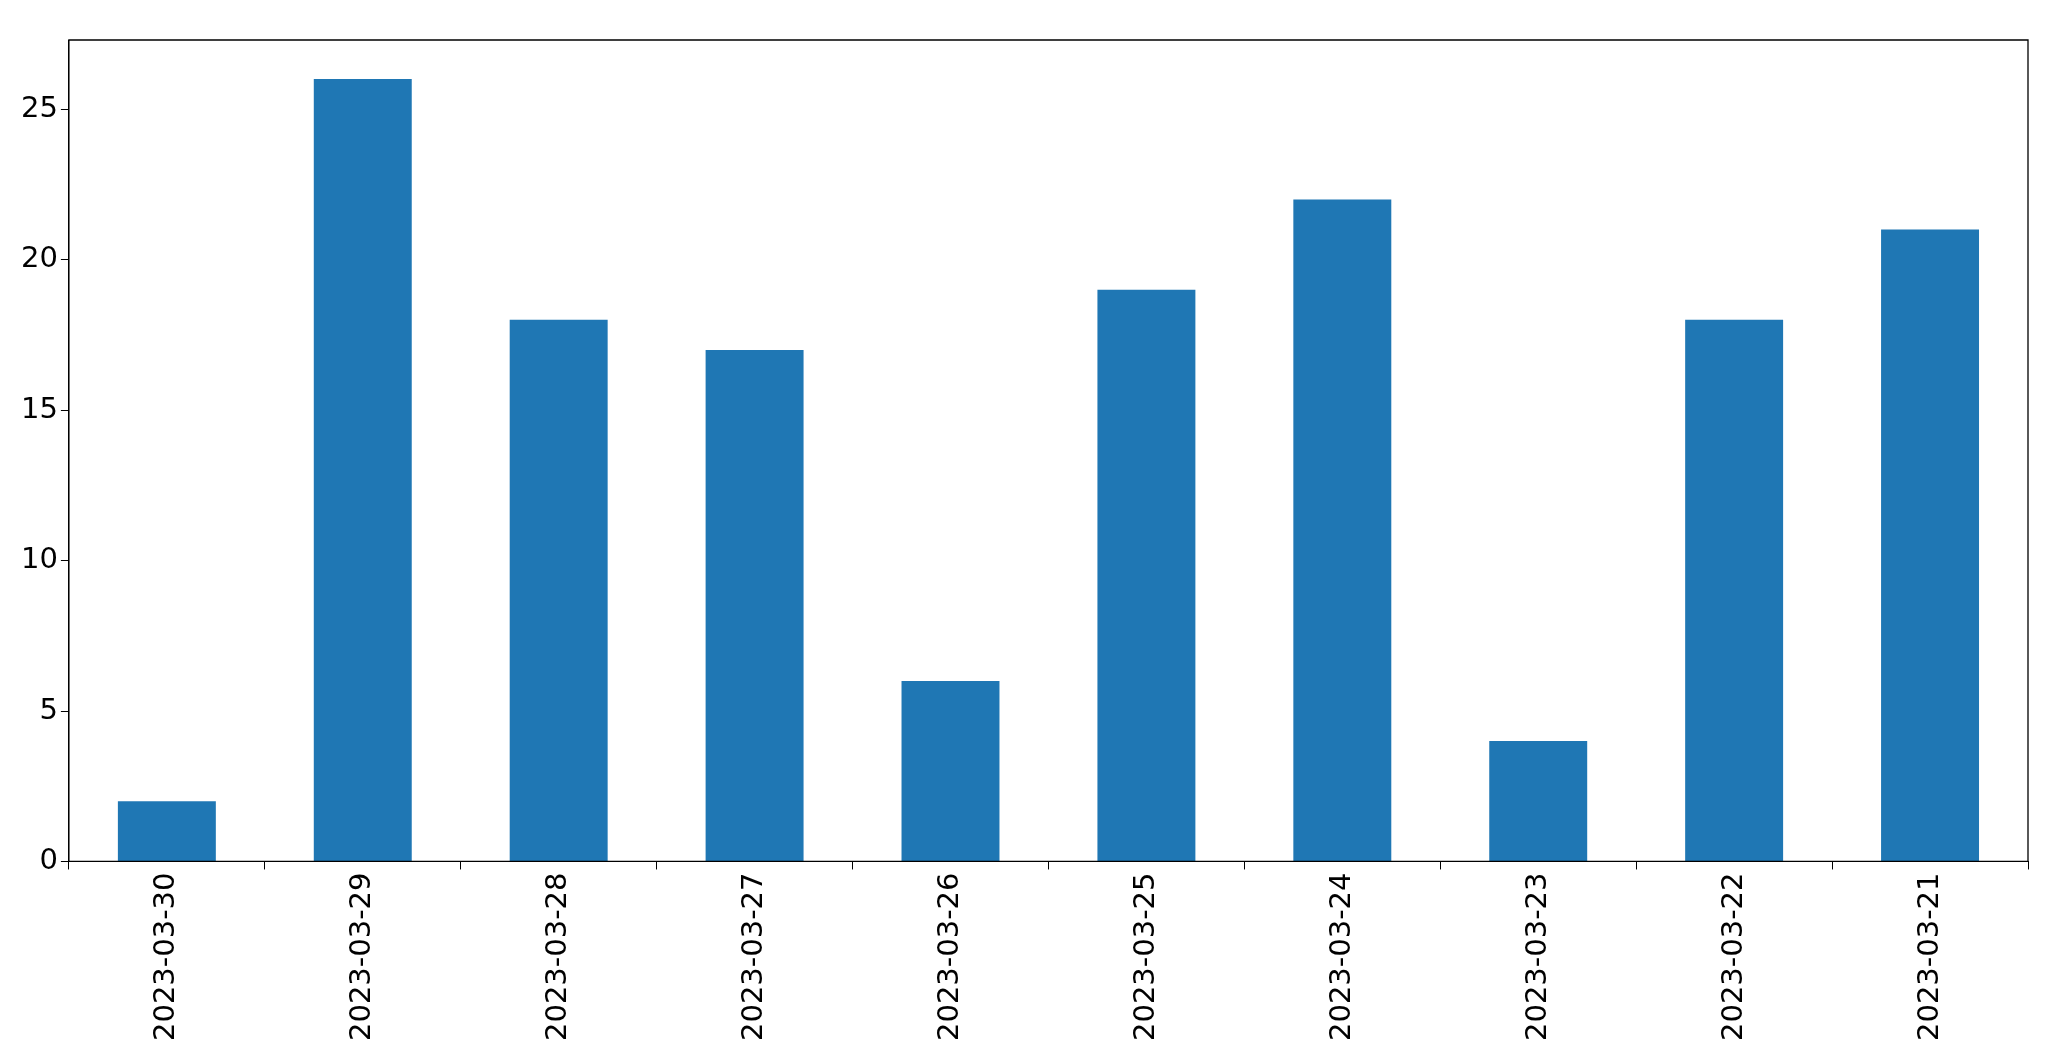 This screenshot has height=1061, width=2071. I want to click on y-tick-label: 15, so click(39, 407).